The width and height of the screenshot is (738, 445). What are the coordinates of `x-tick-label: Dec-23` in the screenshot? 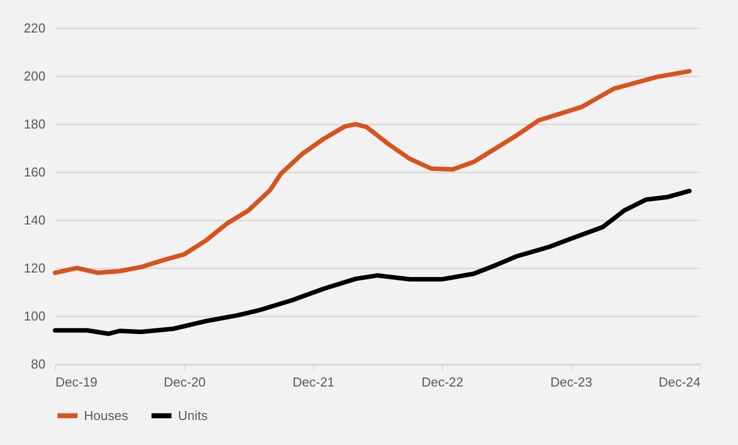 It's located at (571, 382).